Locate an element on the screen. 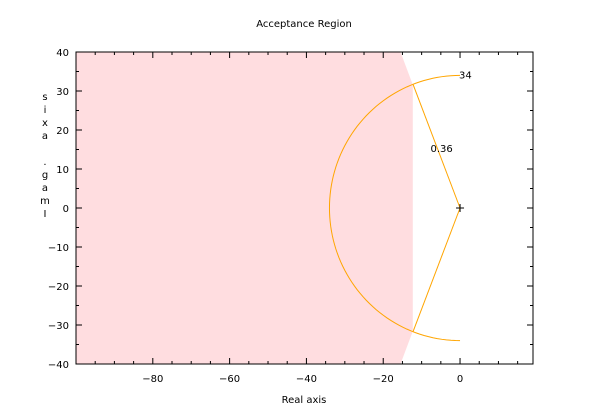  origin-marker is located at coordinates (460, 208).